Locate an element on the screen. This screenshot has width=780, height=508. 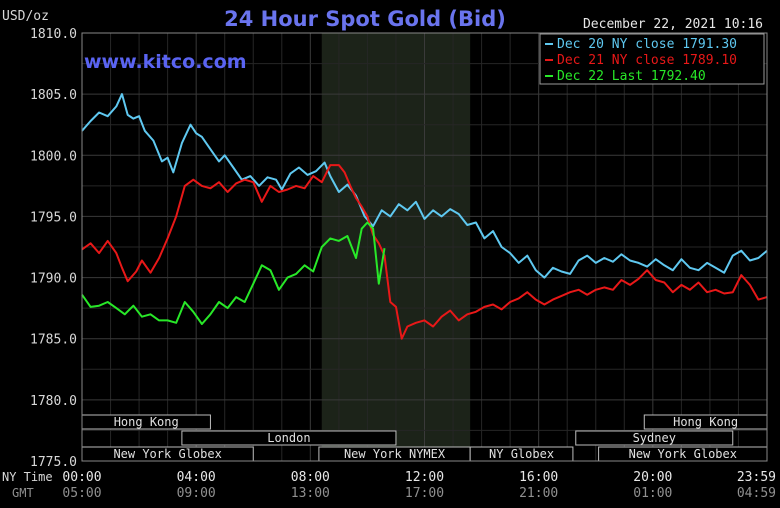
x-tick-label-ny: 00:00 is located at coordinates (81, 477).